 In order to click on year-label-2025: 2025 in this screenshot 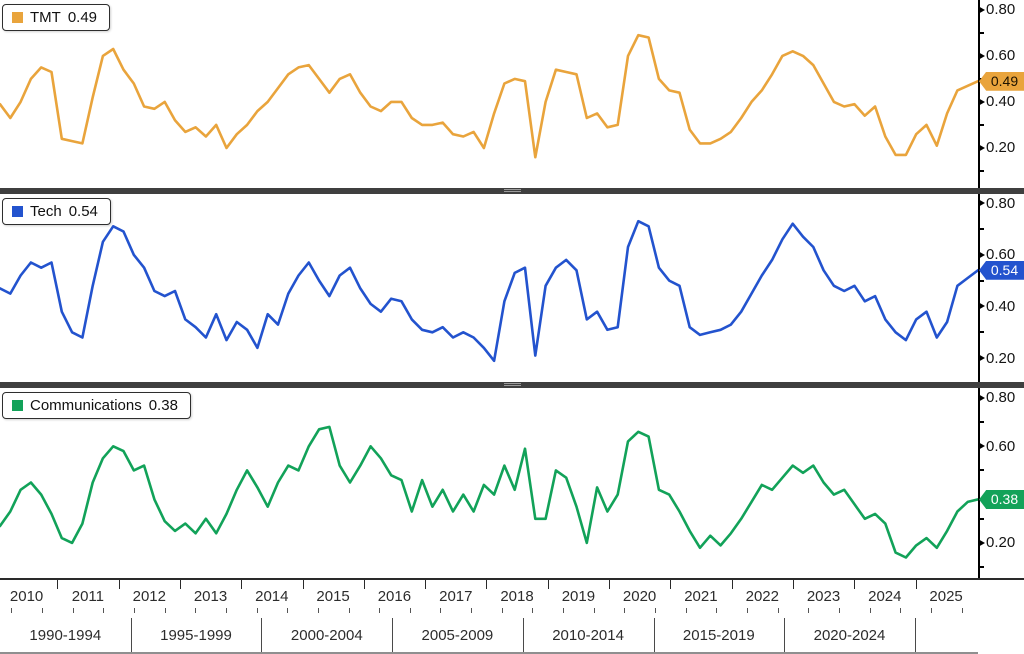, I will do `click(946, 596)`.